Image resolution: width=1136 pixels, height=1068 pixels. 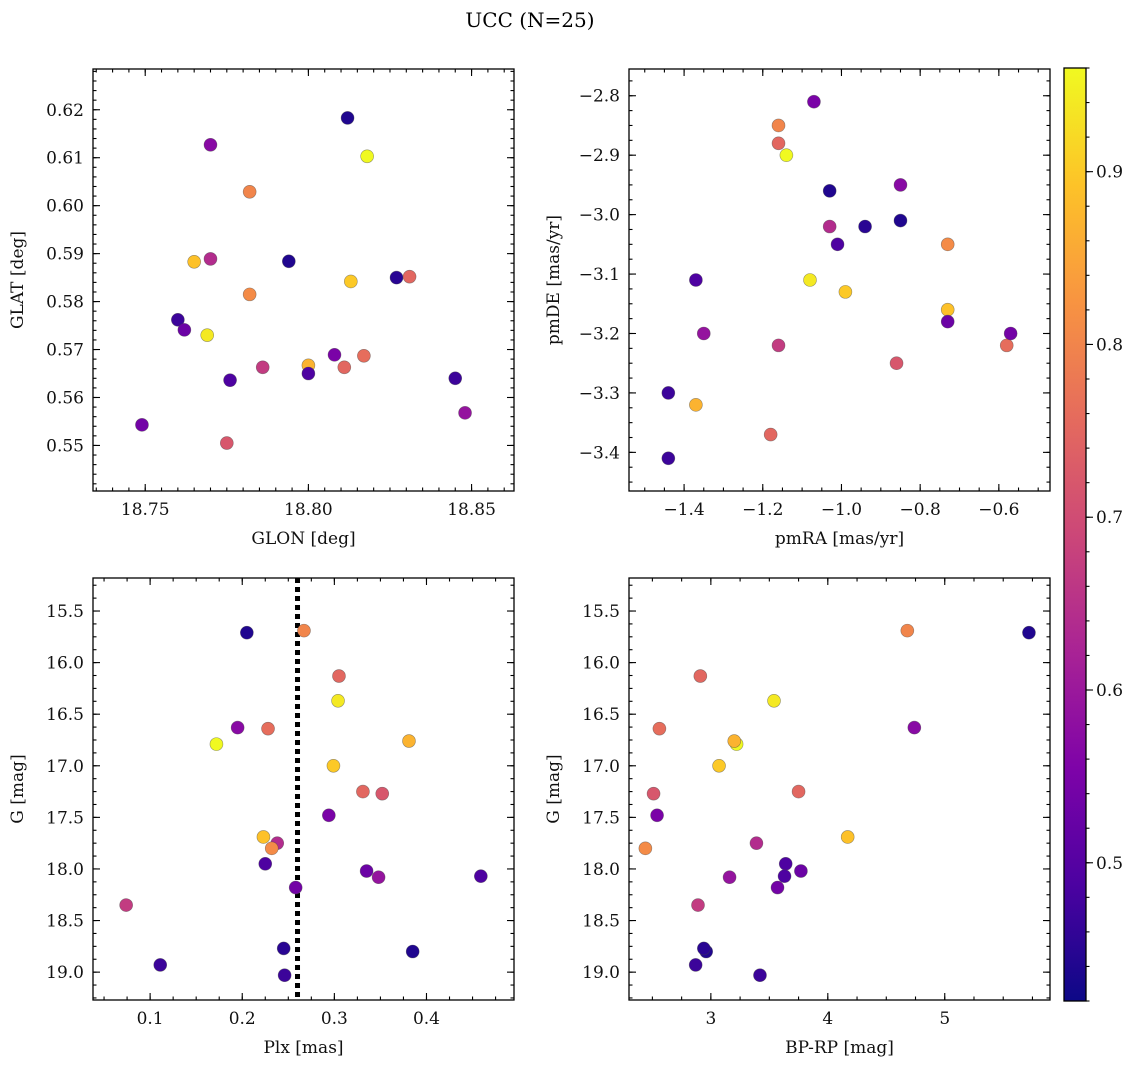 I want to click on y-tick-label: 0.56, so click(x=65, y=398).